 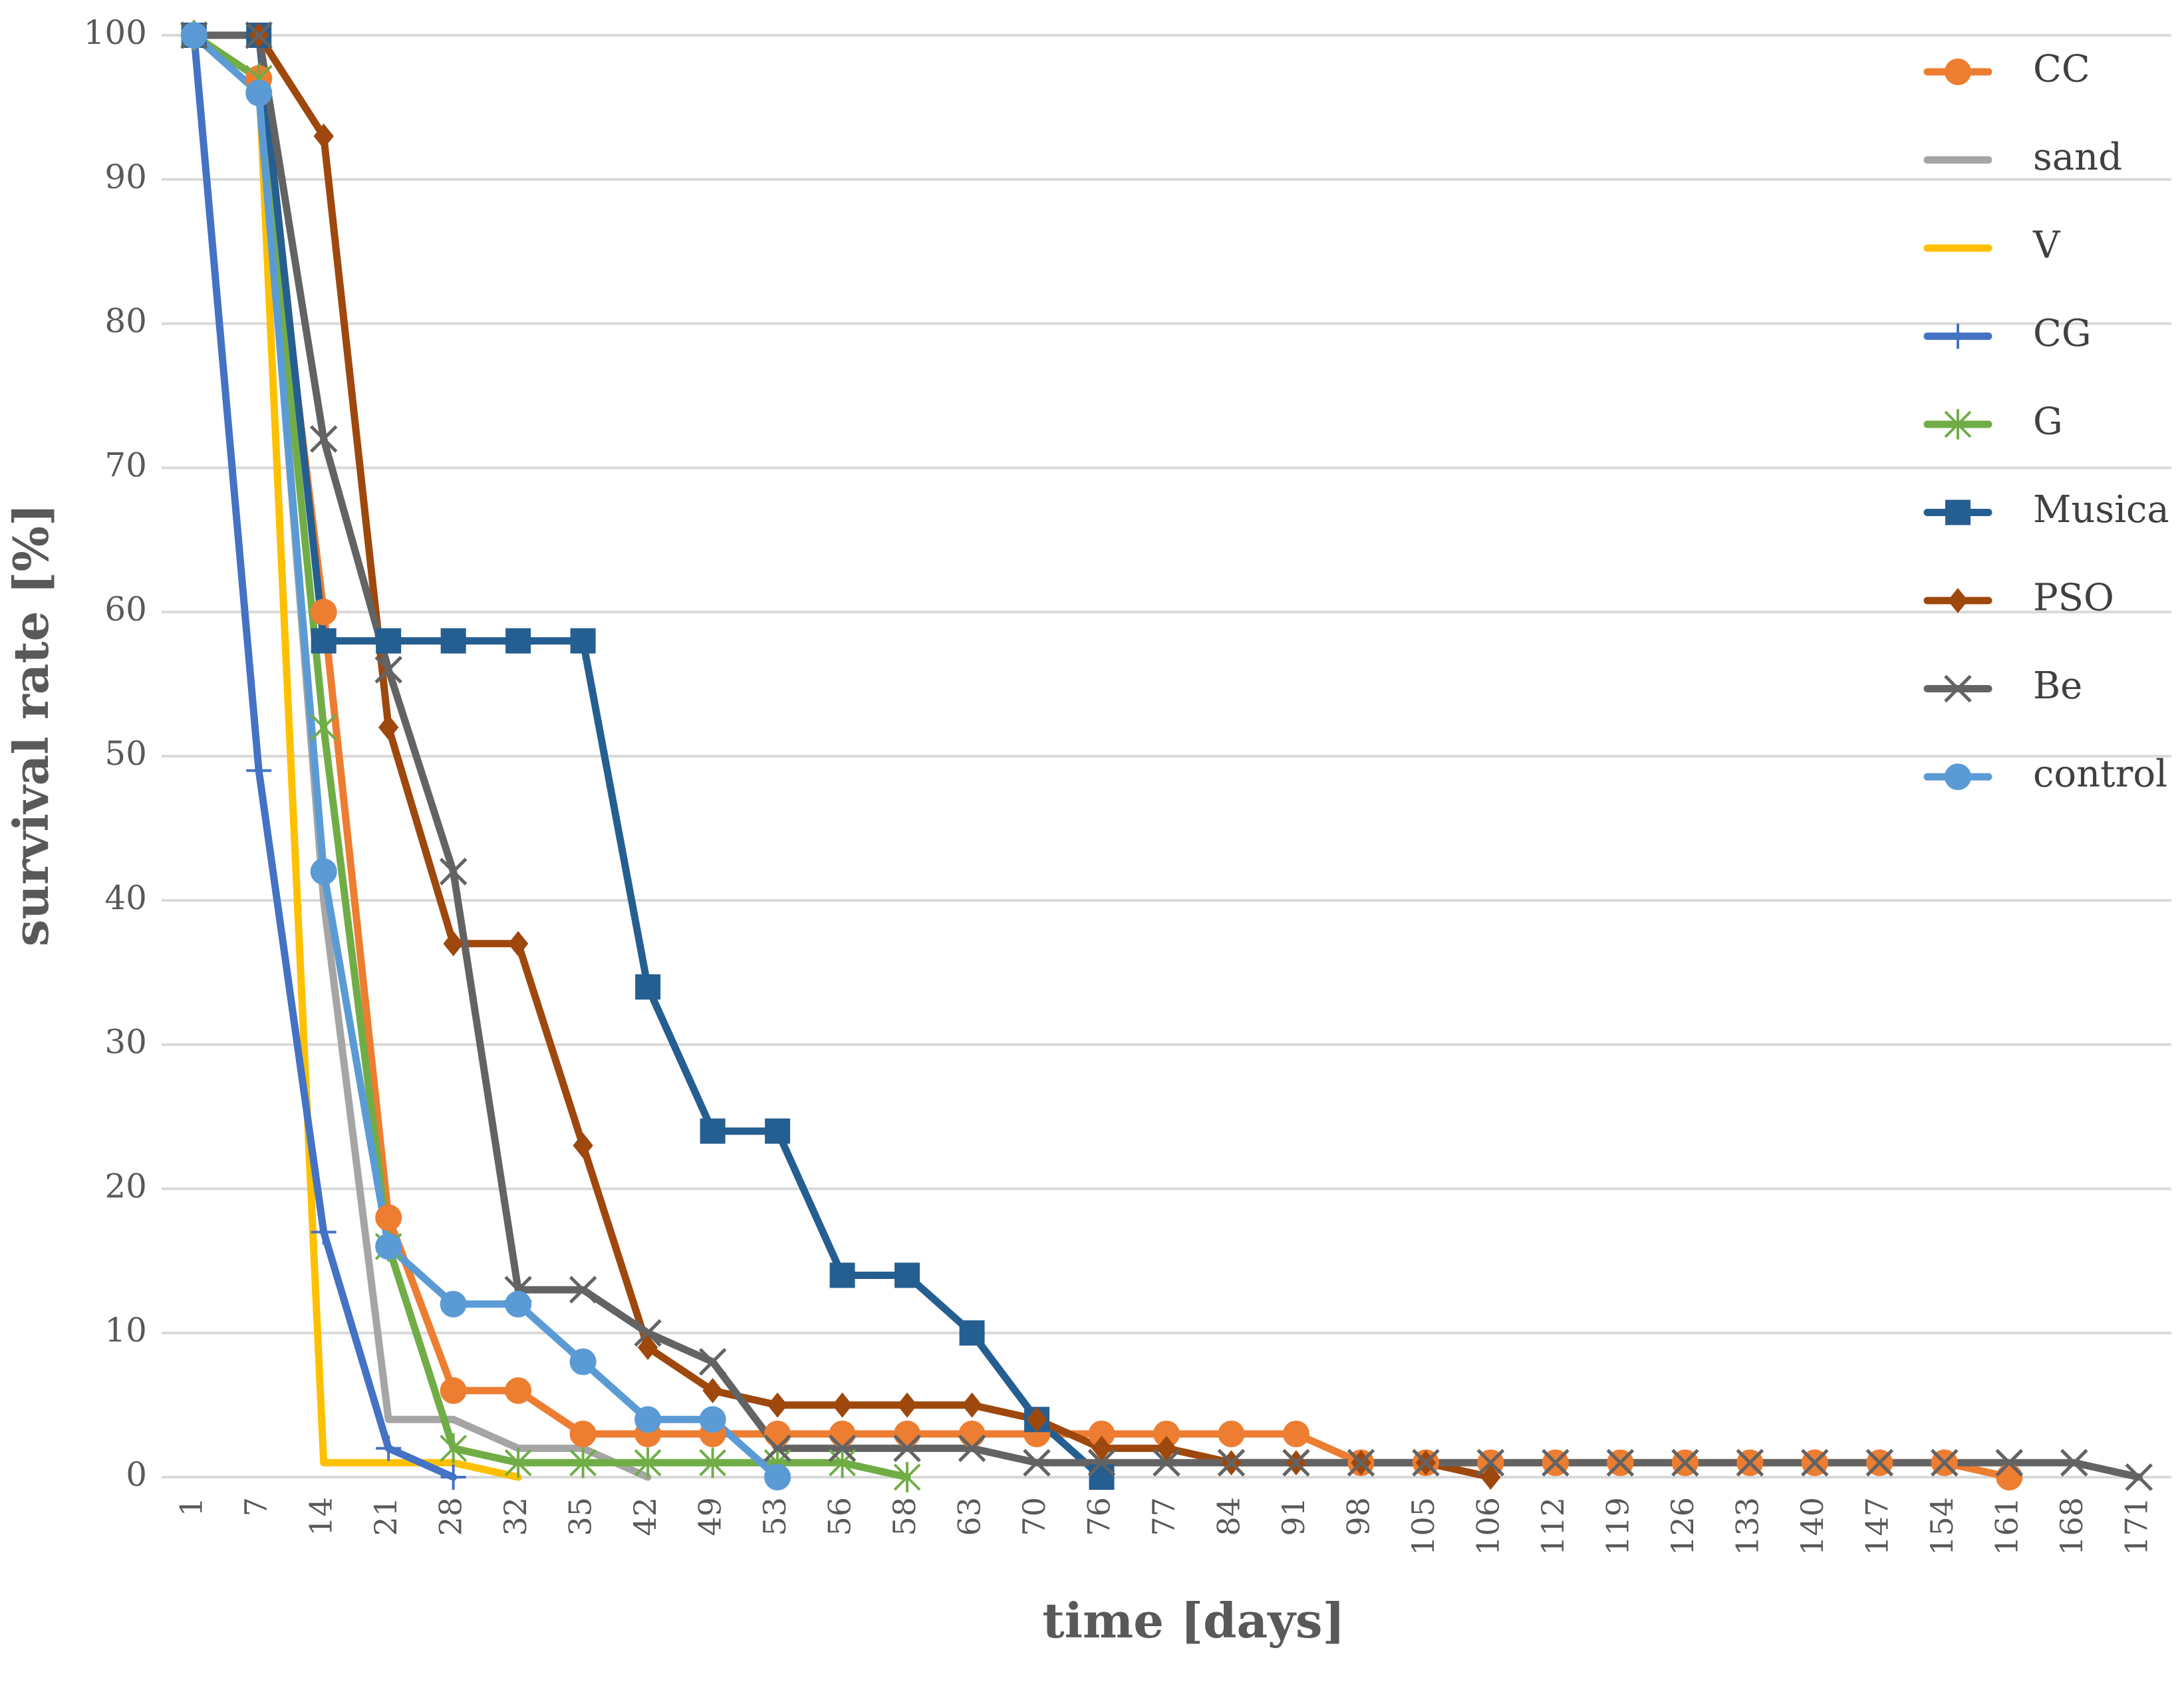 What do you see at coordinates (1293, 1516) in the screenshot?
I see `x-tick-label: 91` at bounding box center [1293, 1516].